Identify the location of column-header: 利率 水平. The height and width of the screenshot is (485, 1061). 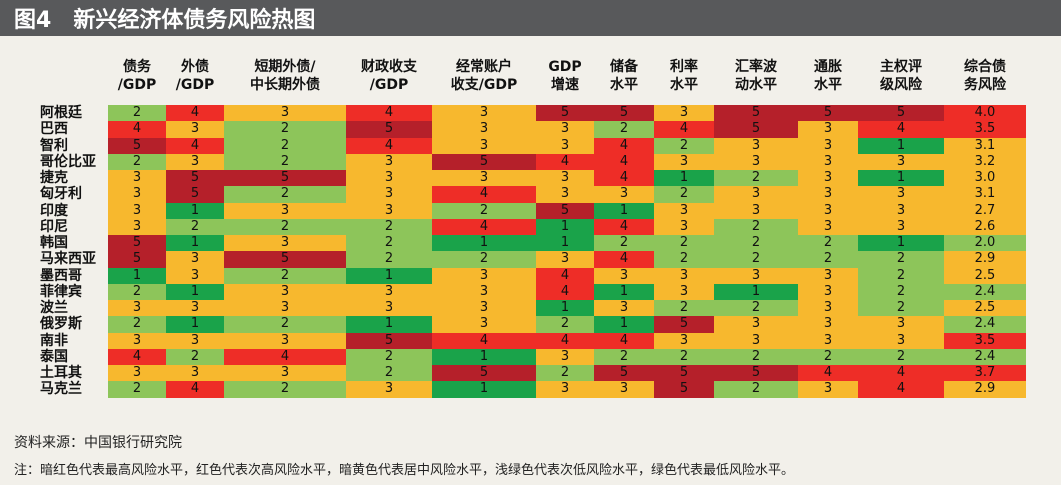
(684, 76).